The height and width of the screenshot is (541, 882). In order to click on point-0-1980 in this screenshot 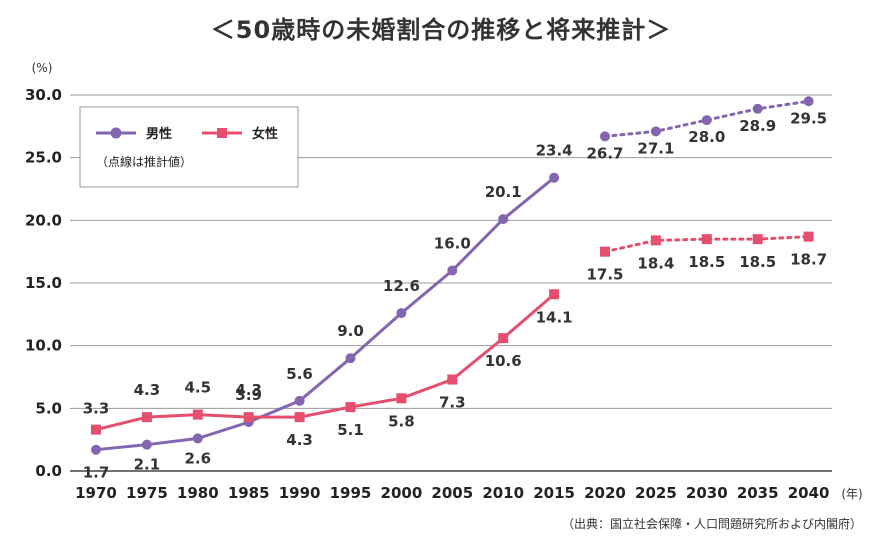, I will do `click(197, 438)`.